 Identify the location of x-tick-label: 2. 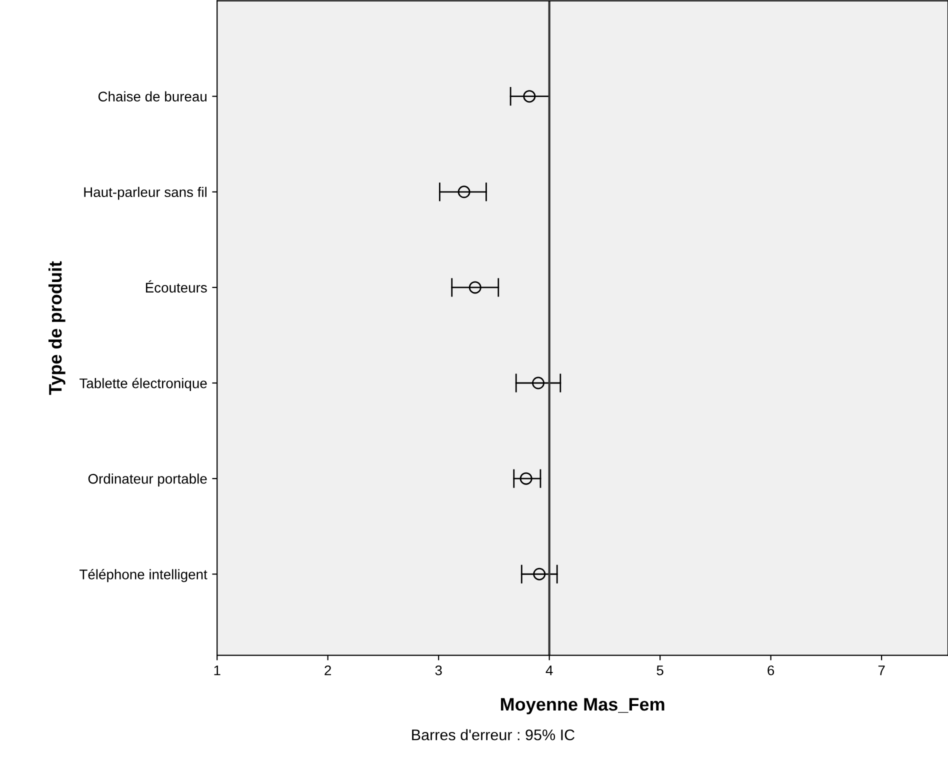
(327, 670).